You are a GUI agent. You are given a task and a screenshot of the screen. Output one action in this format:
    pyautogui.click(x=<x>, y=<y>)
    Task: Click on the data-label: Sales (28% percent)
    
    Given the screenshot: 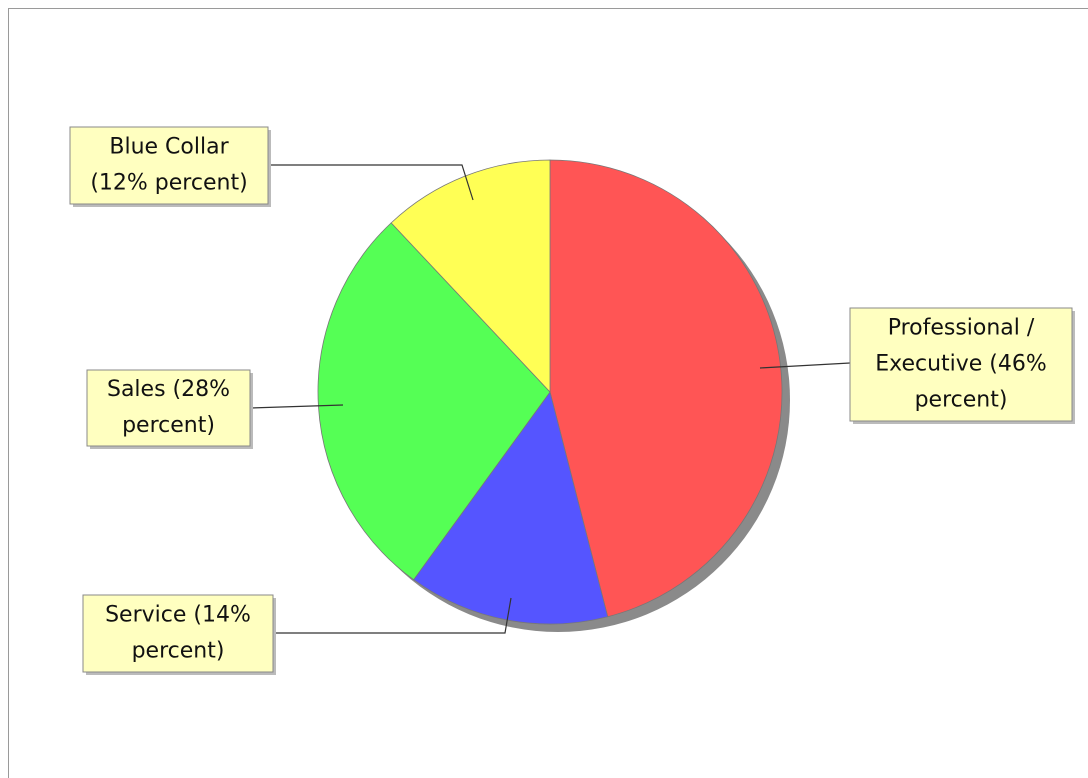 What is the action you would take?
    pyautogui.click(x=168, y=407)
    